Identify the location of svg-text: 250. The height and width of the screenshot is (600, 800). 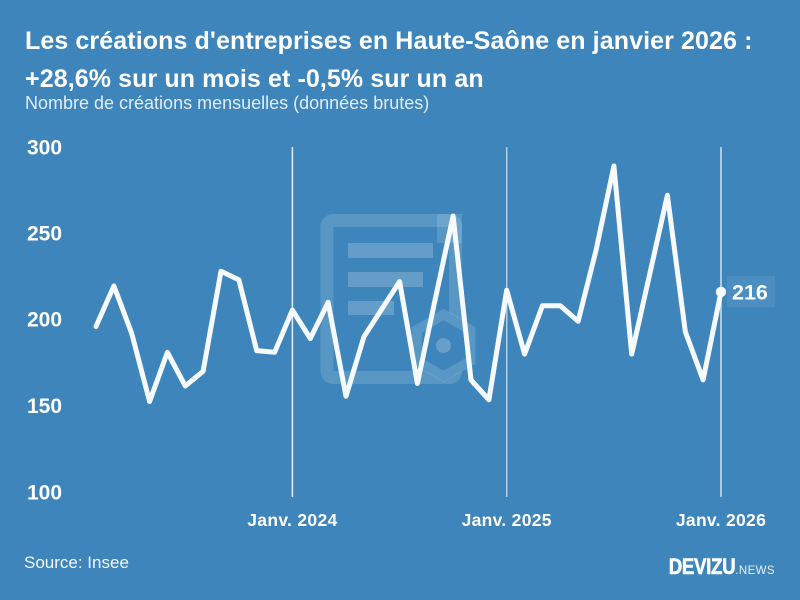
(44, 234).